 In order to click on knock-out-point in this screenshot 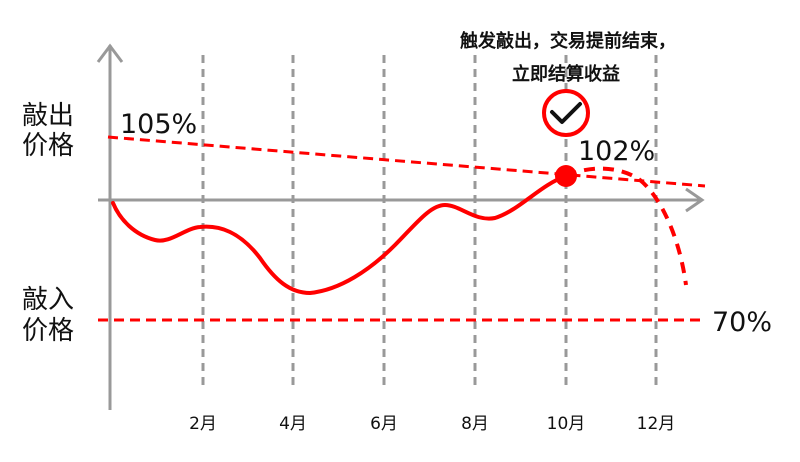, I will do `click(566, 176)`.